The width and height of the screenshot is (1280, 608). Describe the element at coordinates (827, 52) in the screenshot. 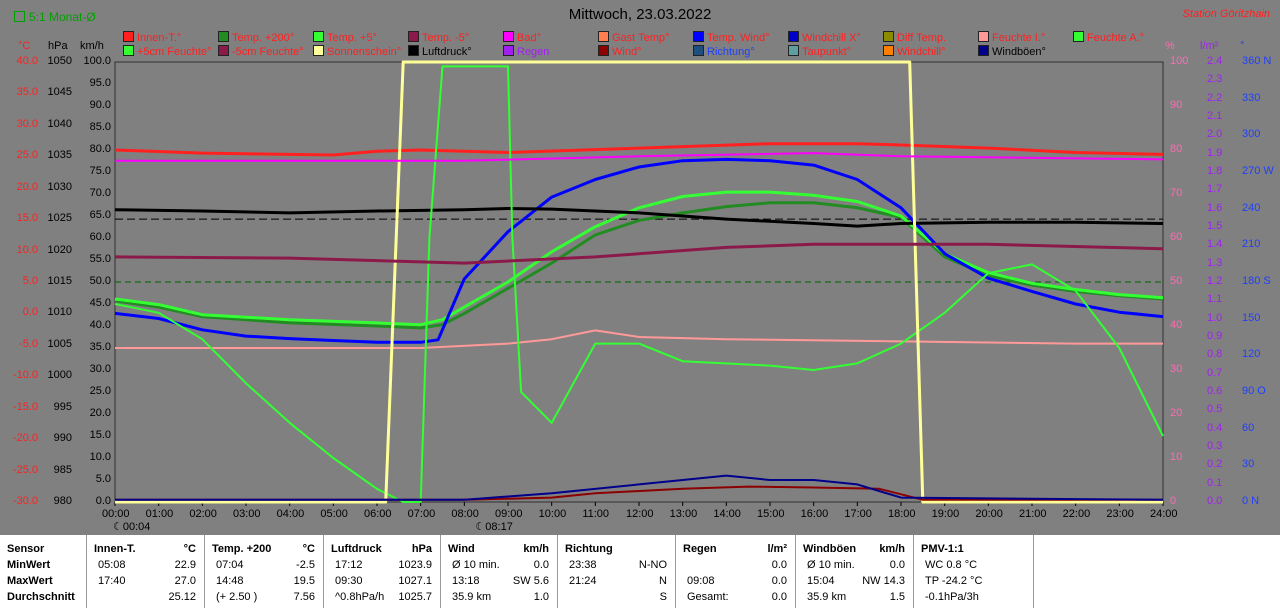

I see `legend-label: Taupunkt°` at that location.